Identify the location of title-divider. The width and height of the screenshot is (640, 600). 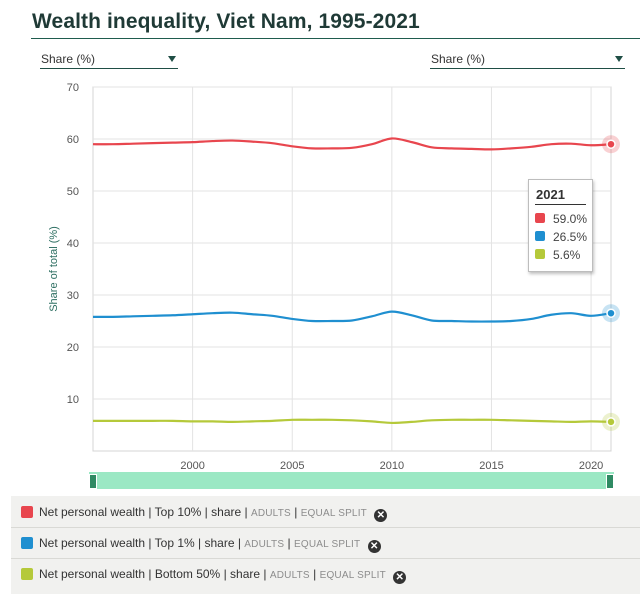
(335, 38).